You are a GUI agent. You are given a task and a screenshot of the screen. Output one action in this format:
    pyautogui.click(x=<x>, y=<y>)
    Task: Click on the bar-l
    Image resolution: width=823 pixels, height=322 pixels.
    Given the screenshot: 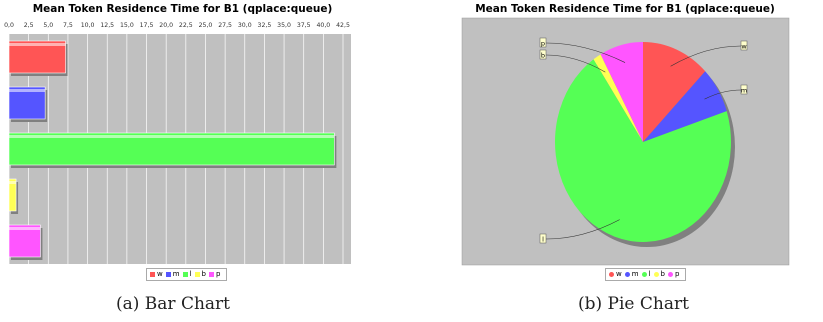 What is the action you would take?
    pyautogui.click(x=171, y=149)
    